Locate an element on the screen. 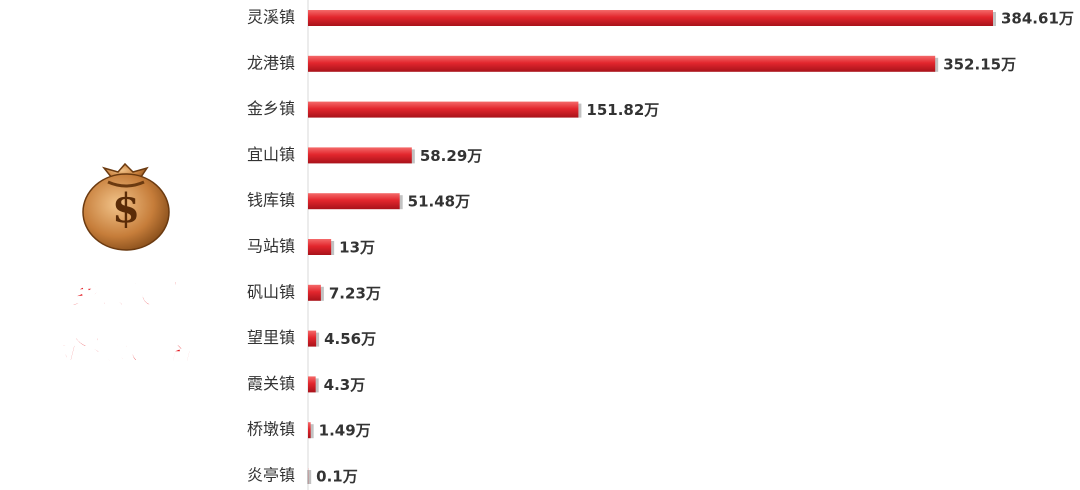  category-label: 马站镇 is located at coordinates (271, 246).